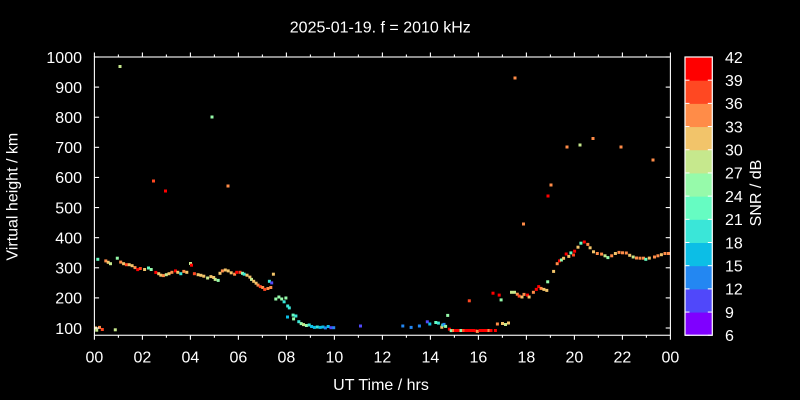 This screenshot has height=400, width=800. I want to click on svg-text: 6, so click(729, 336).